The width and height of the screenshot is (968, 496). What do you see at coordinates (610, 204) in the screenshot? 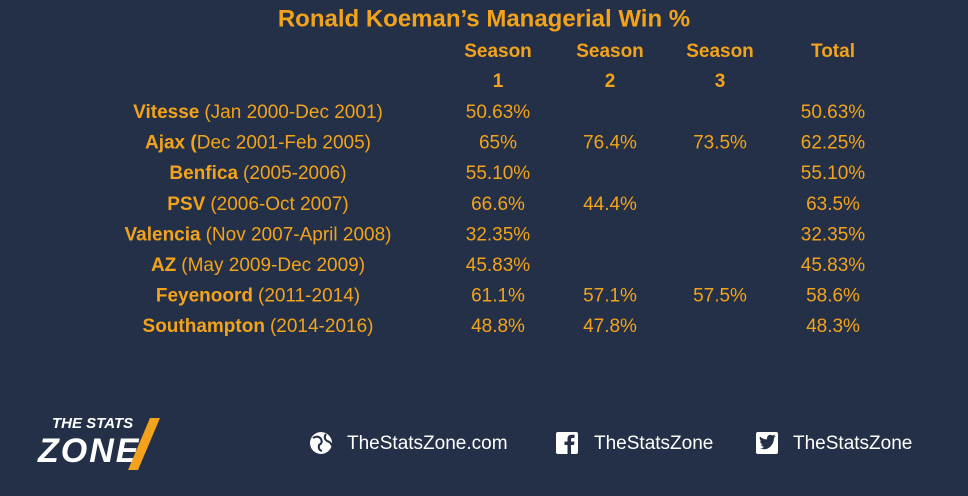
I see `cell-value: 44.4%` at bounding box center [610, 204].